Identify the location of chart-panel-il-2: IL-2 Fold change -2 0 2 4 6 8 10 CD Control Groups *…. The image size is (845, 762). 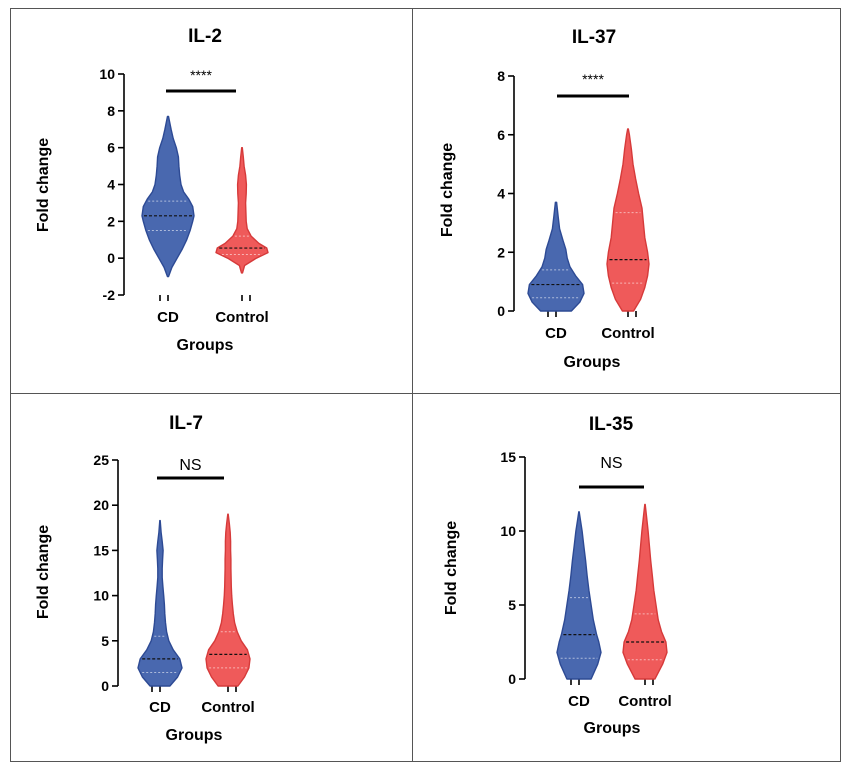
(152, 190).